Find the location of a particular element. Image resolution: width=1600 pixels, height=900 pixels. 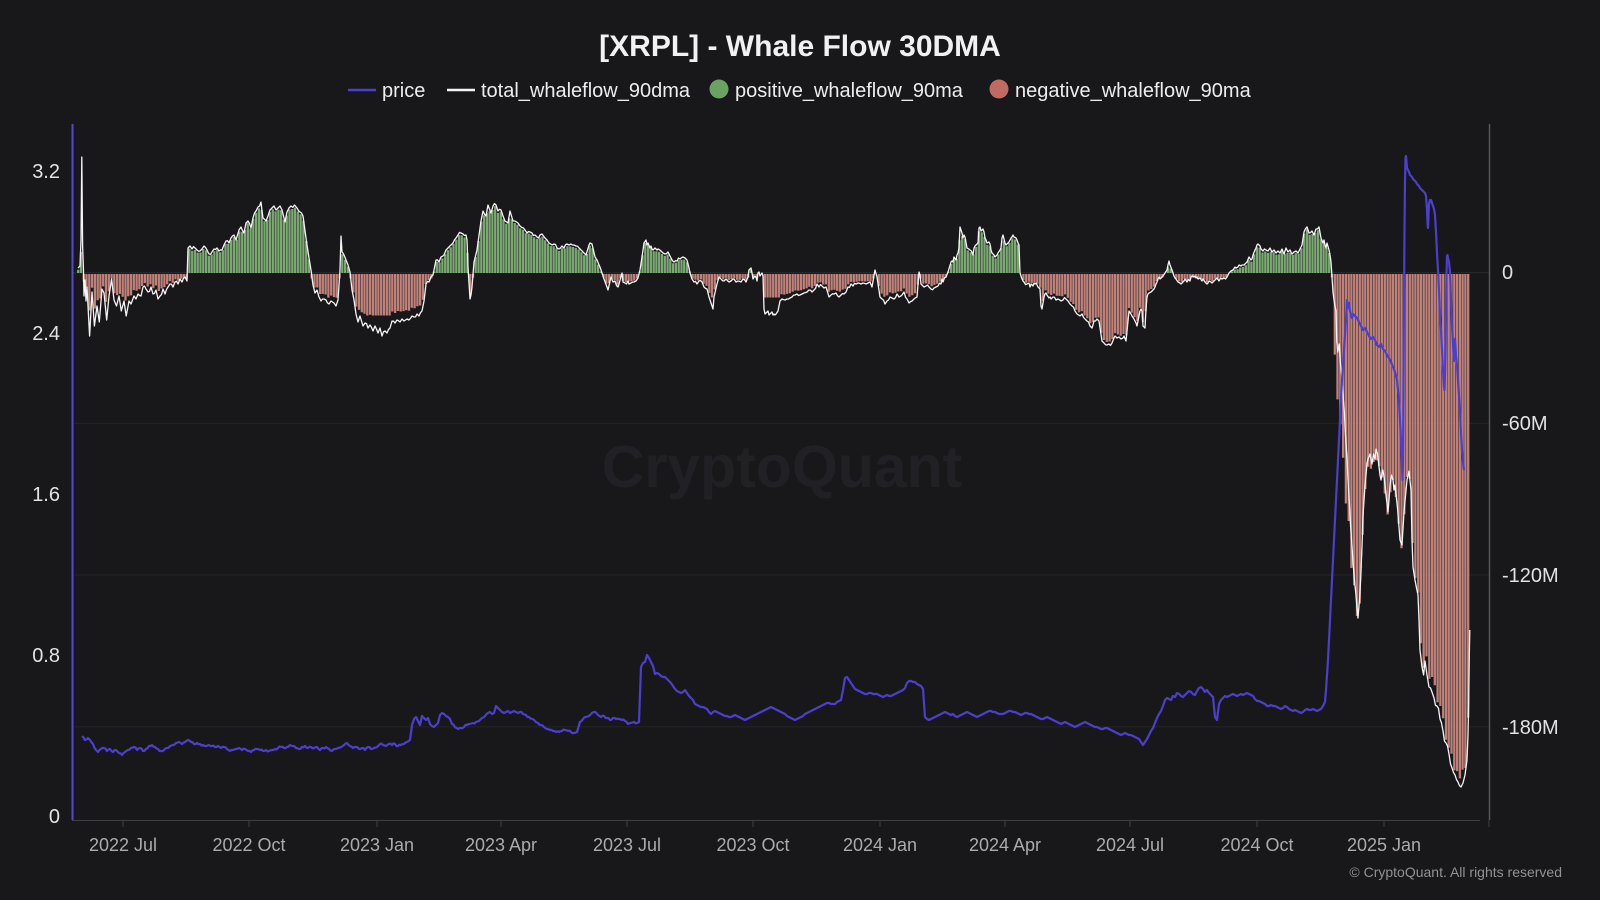

svg-text: total_whaleflow_90dma is located at coordinates (586, 91).